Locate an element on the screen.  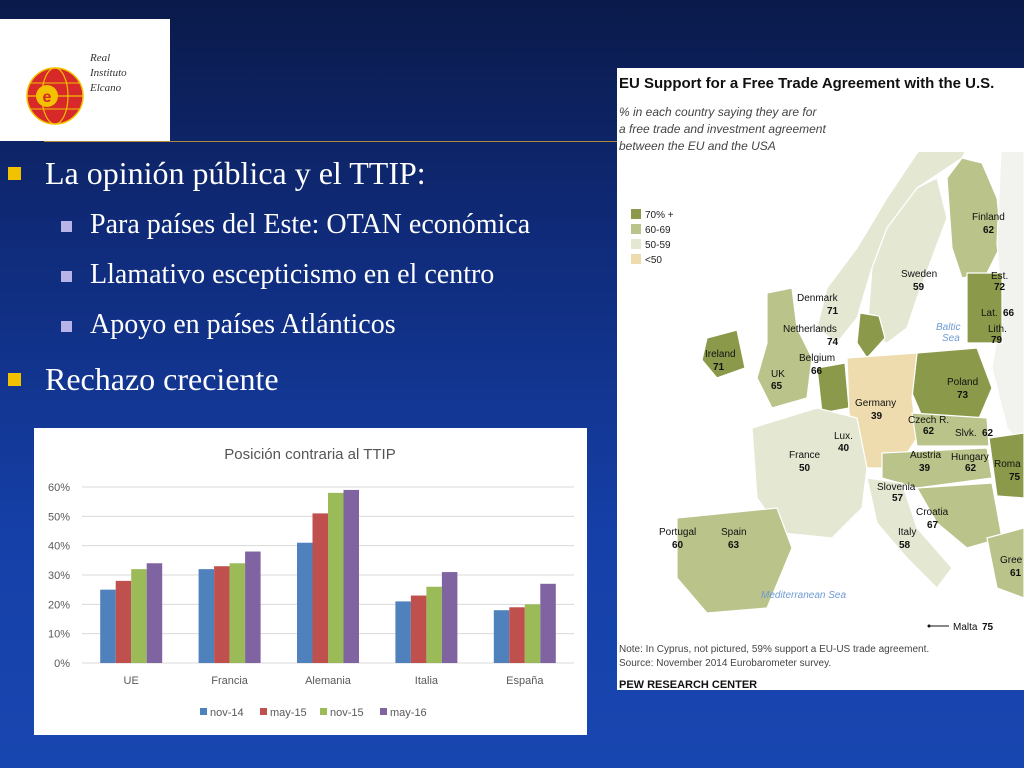
bullet-item: La opinión pública y el TTIP: is located at coordinates (314, 176).